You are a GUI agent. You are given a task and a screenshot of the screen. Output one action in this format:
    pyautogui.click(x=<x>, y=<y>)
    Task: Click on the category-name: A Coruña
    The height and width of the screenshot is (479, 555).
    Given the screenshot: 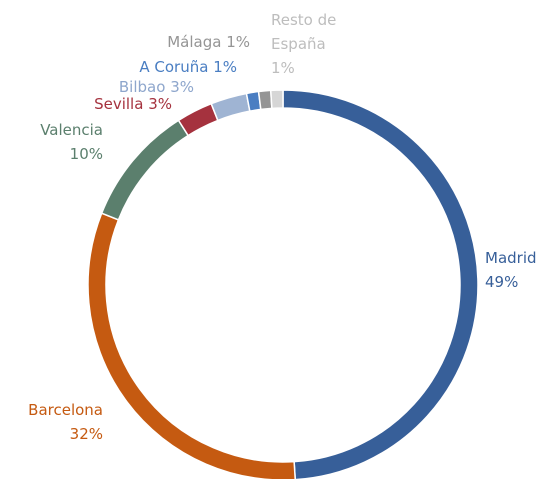 What is the action you would take?
    pyautogui.click(x=174, y=67)
    